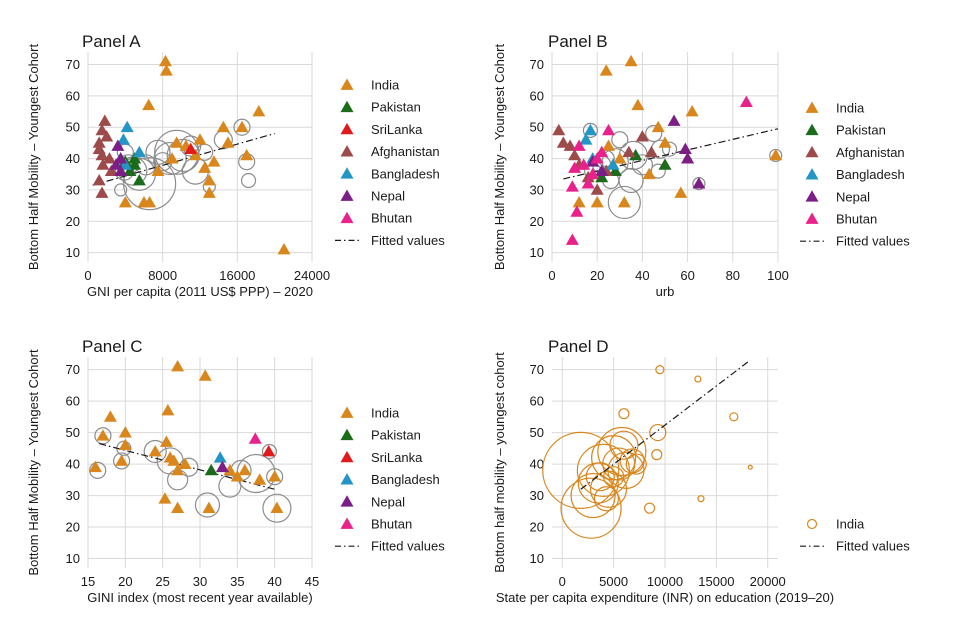  I want to click on legend-item: Bangladesh, so click(390, 479).